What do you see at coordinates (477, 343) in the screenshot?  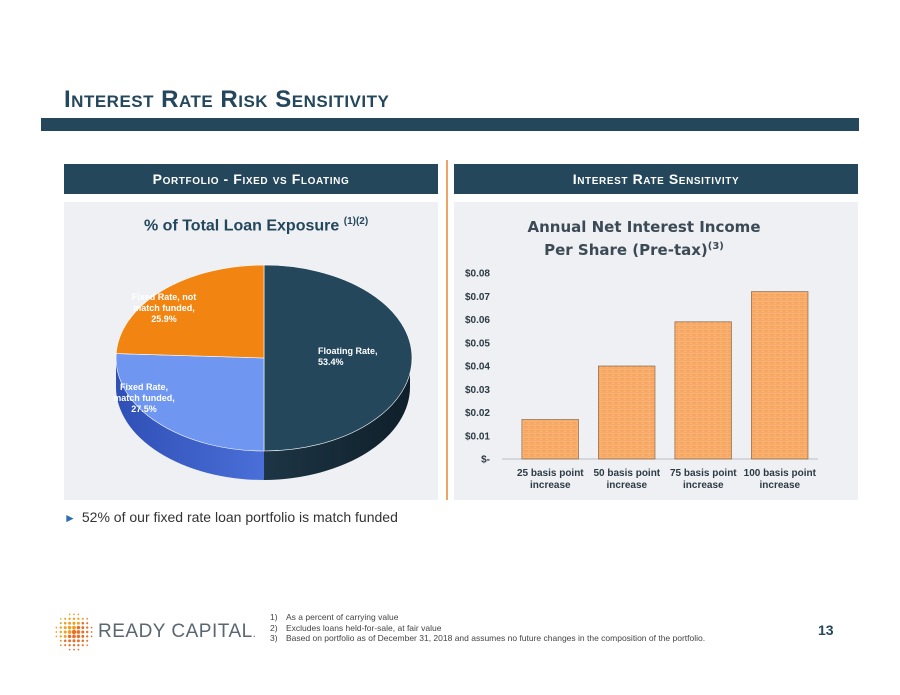 I see `y-tick-label: $0.05` at bounding box center [477, 343].